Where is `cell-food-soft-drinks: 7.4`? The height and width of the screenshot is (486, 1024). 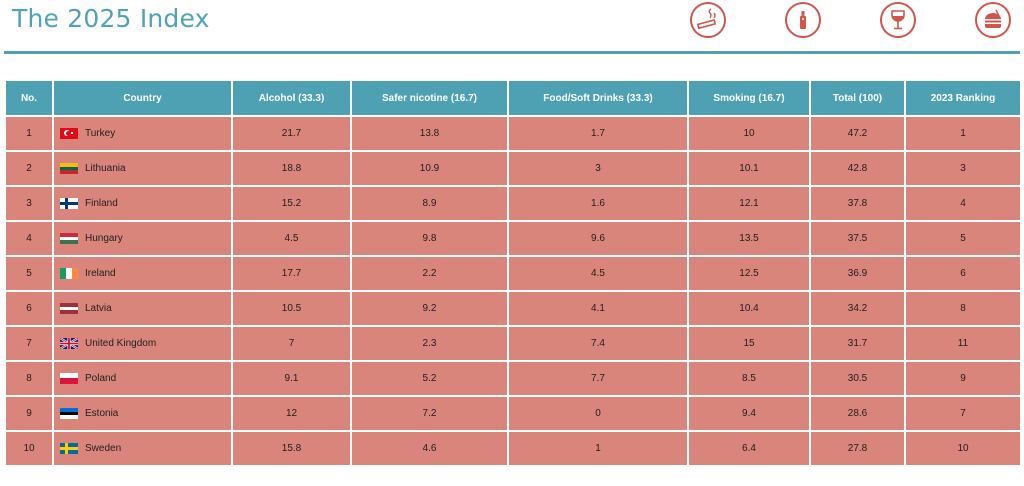
cell-food-soft-drinks: 7.4 is located at coordinates (598, 343).